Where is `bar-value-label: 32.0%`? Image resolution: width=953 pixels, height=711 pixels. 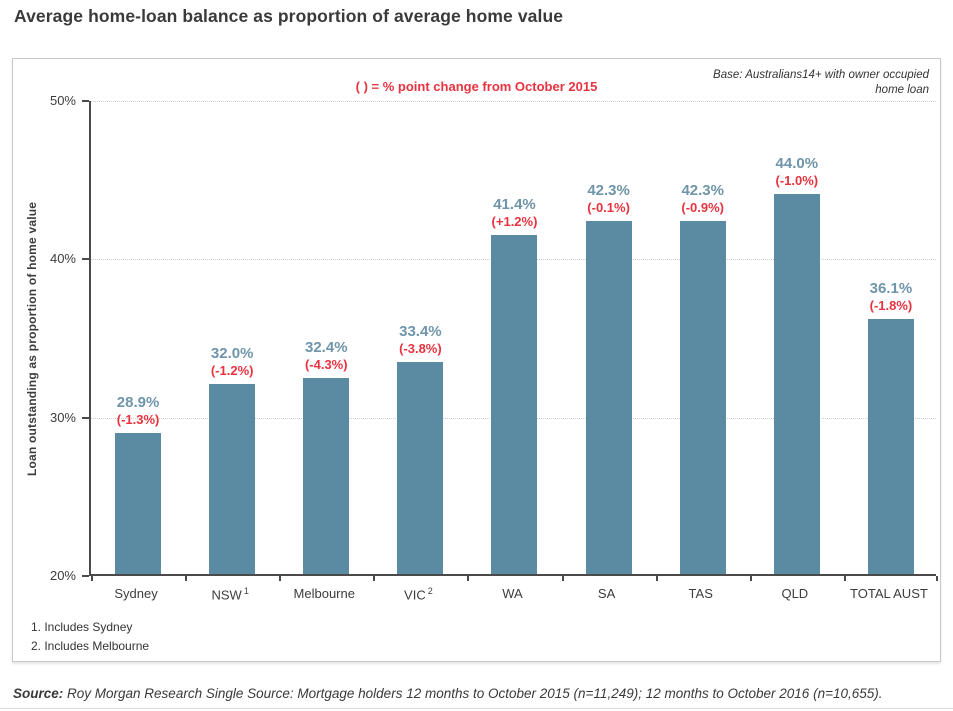 bar-value-label: 32.0% is located at coordinates (232, 353).